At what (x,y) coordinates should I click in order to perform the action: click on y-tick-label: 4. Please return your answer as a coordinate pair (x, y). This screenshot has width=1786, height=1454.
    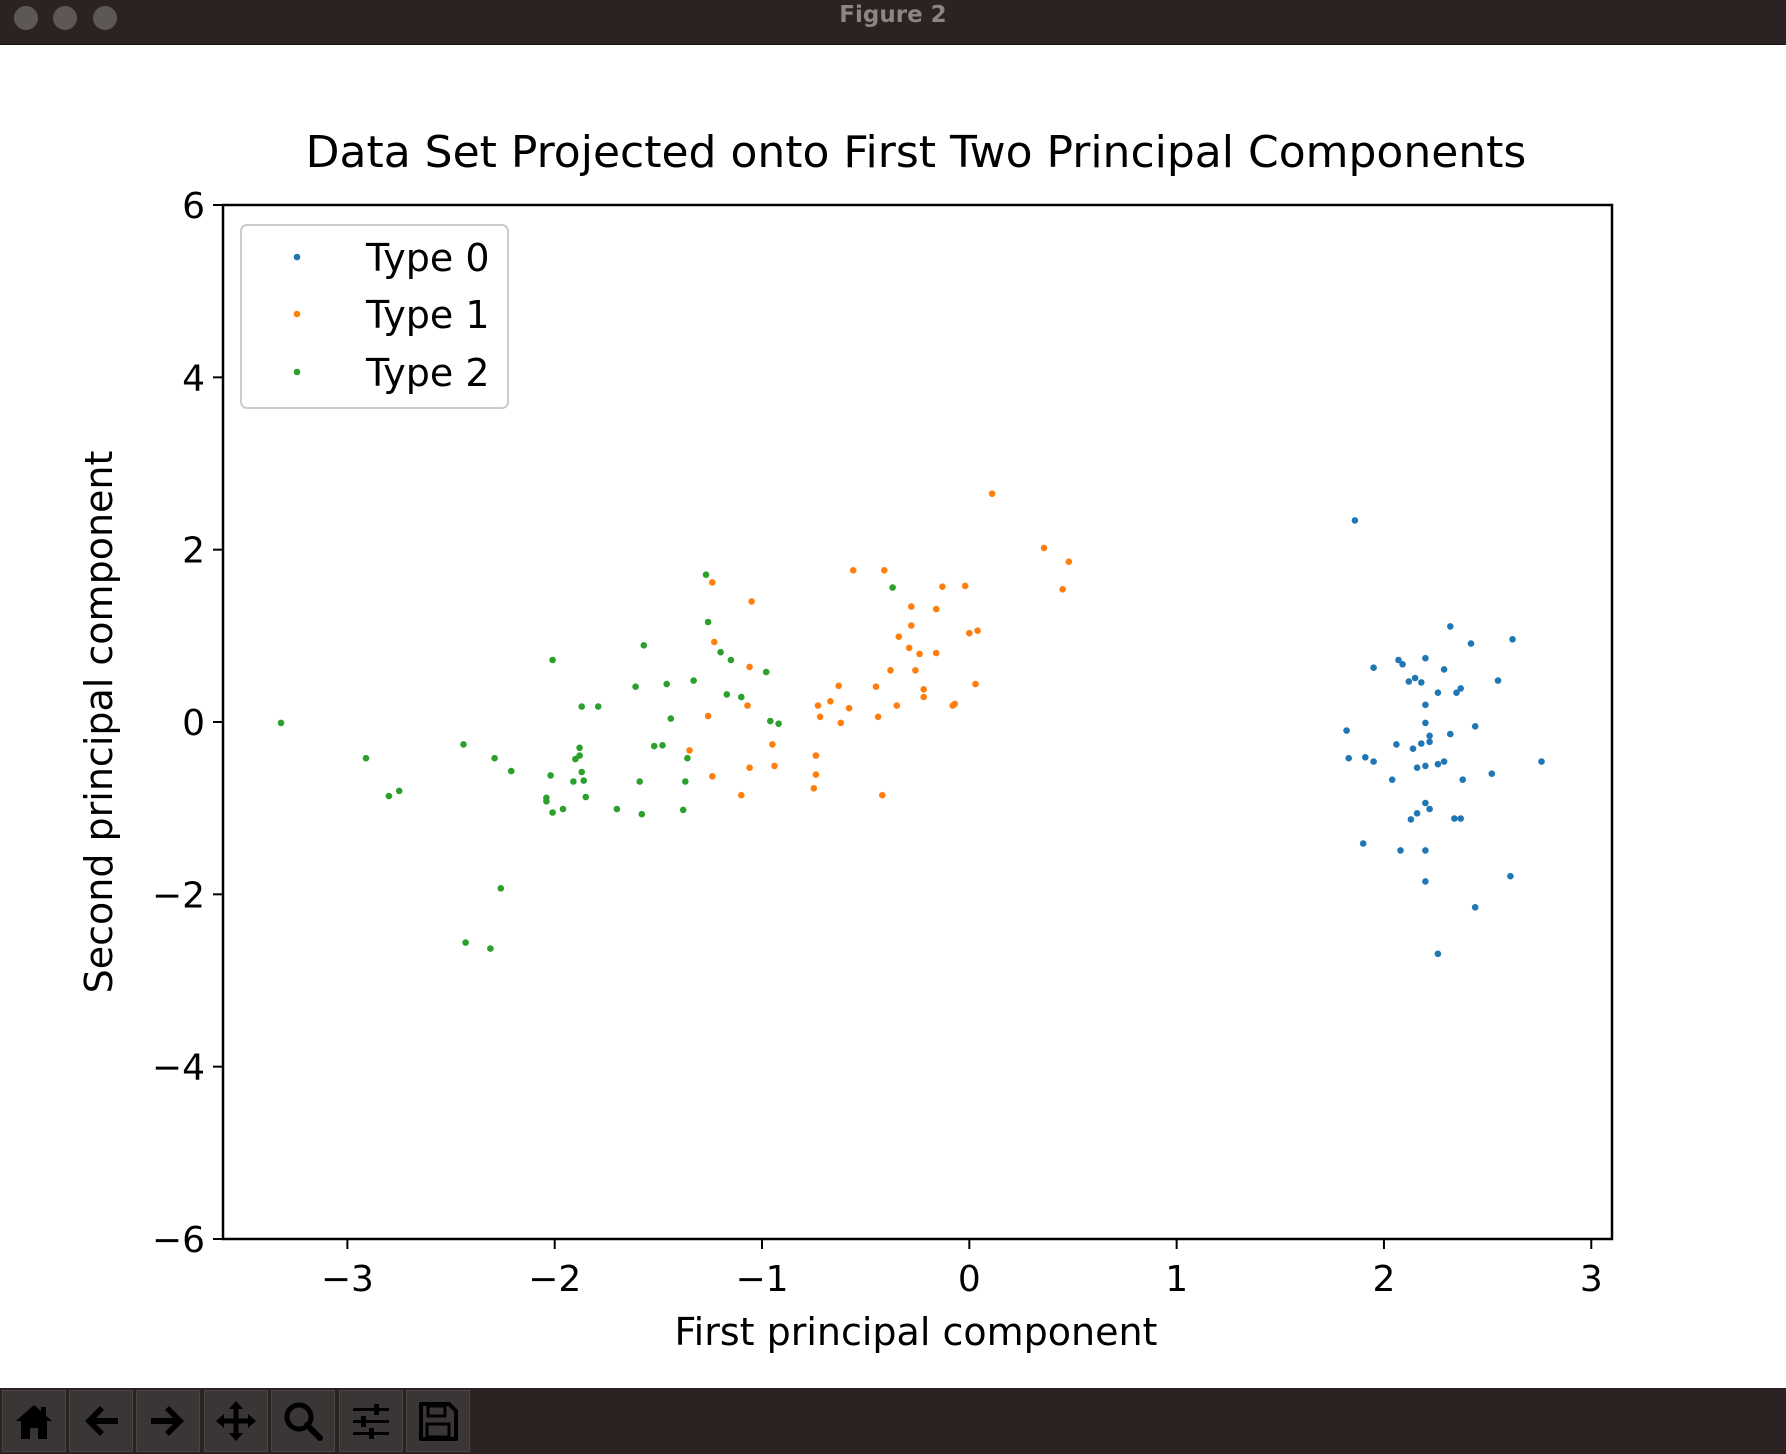
    Looking at the image, I should click on (193, 378).